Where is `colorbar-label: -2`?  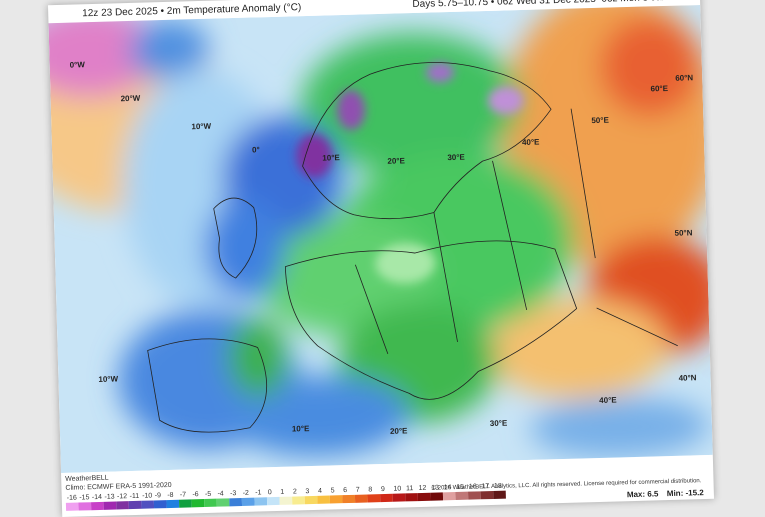
colorbar-label: -2 is located at coordinates (246, 493).